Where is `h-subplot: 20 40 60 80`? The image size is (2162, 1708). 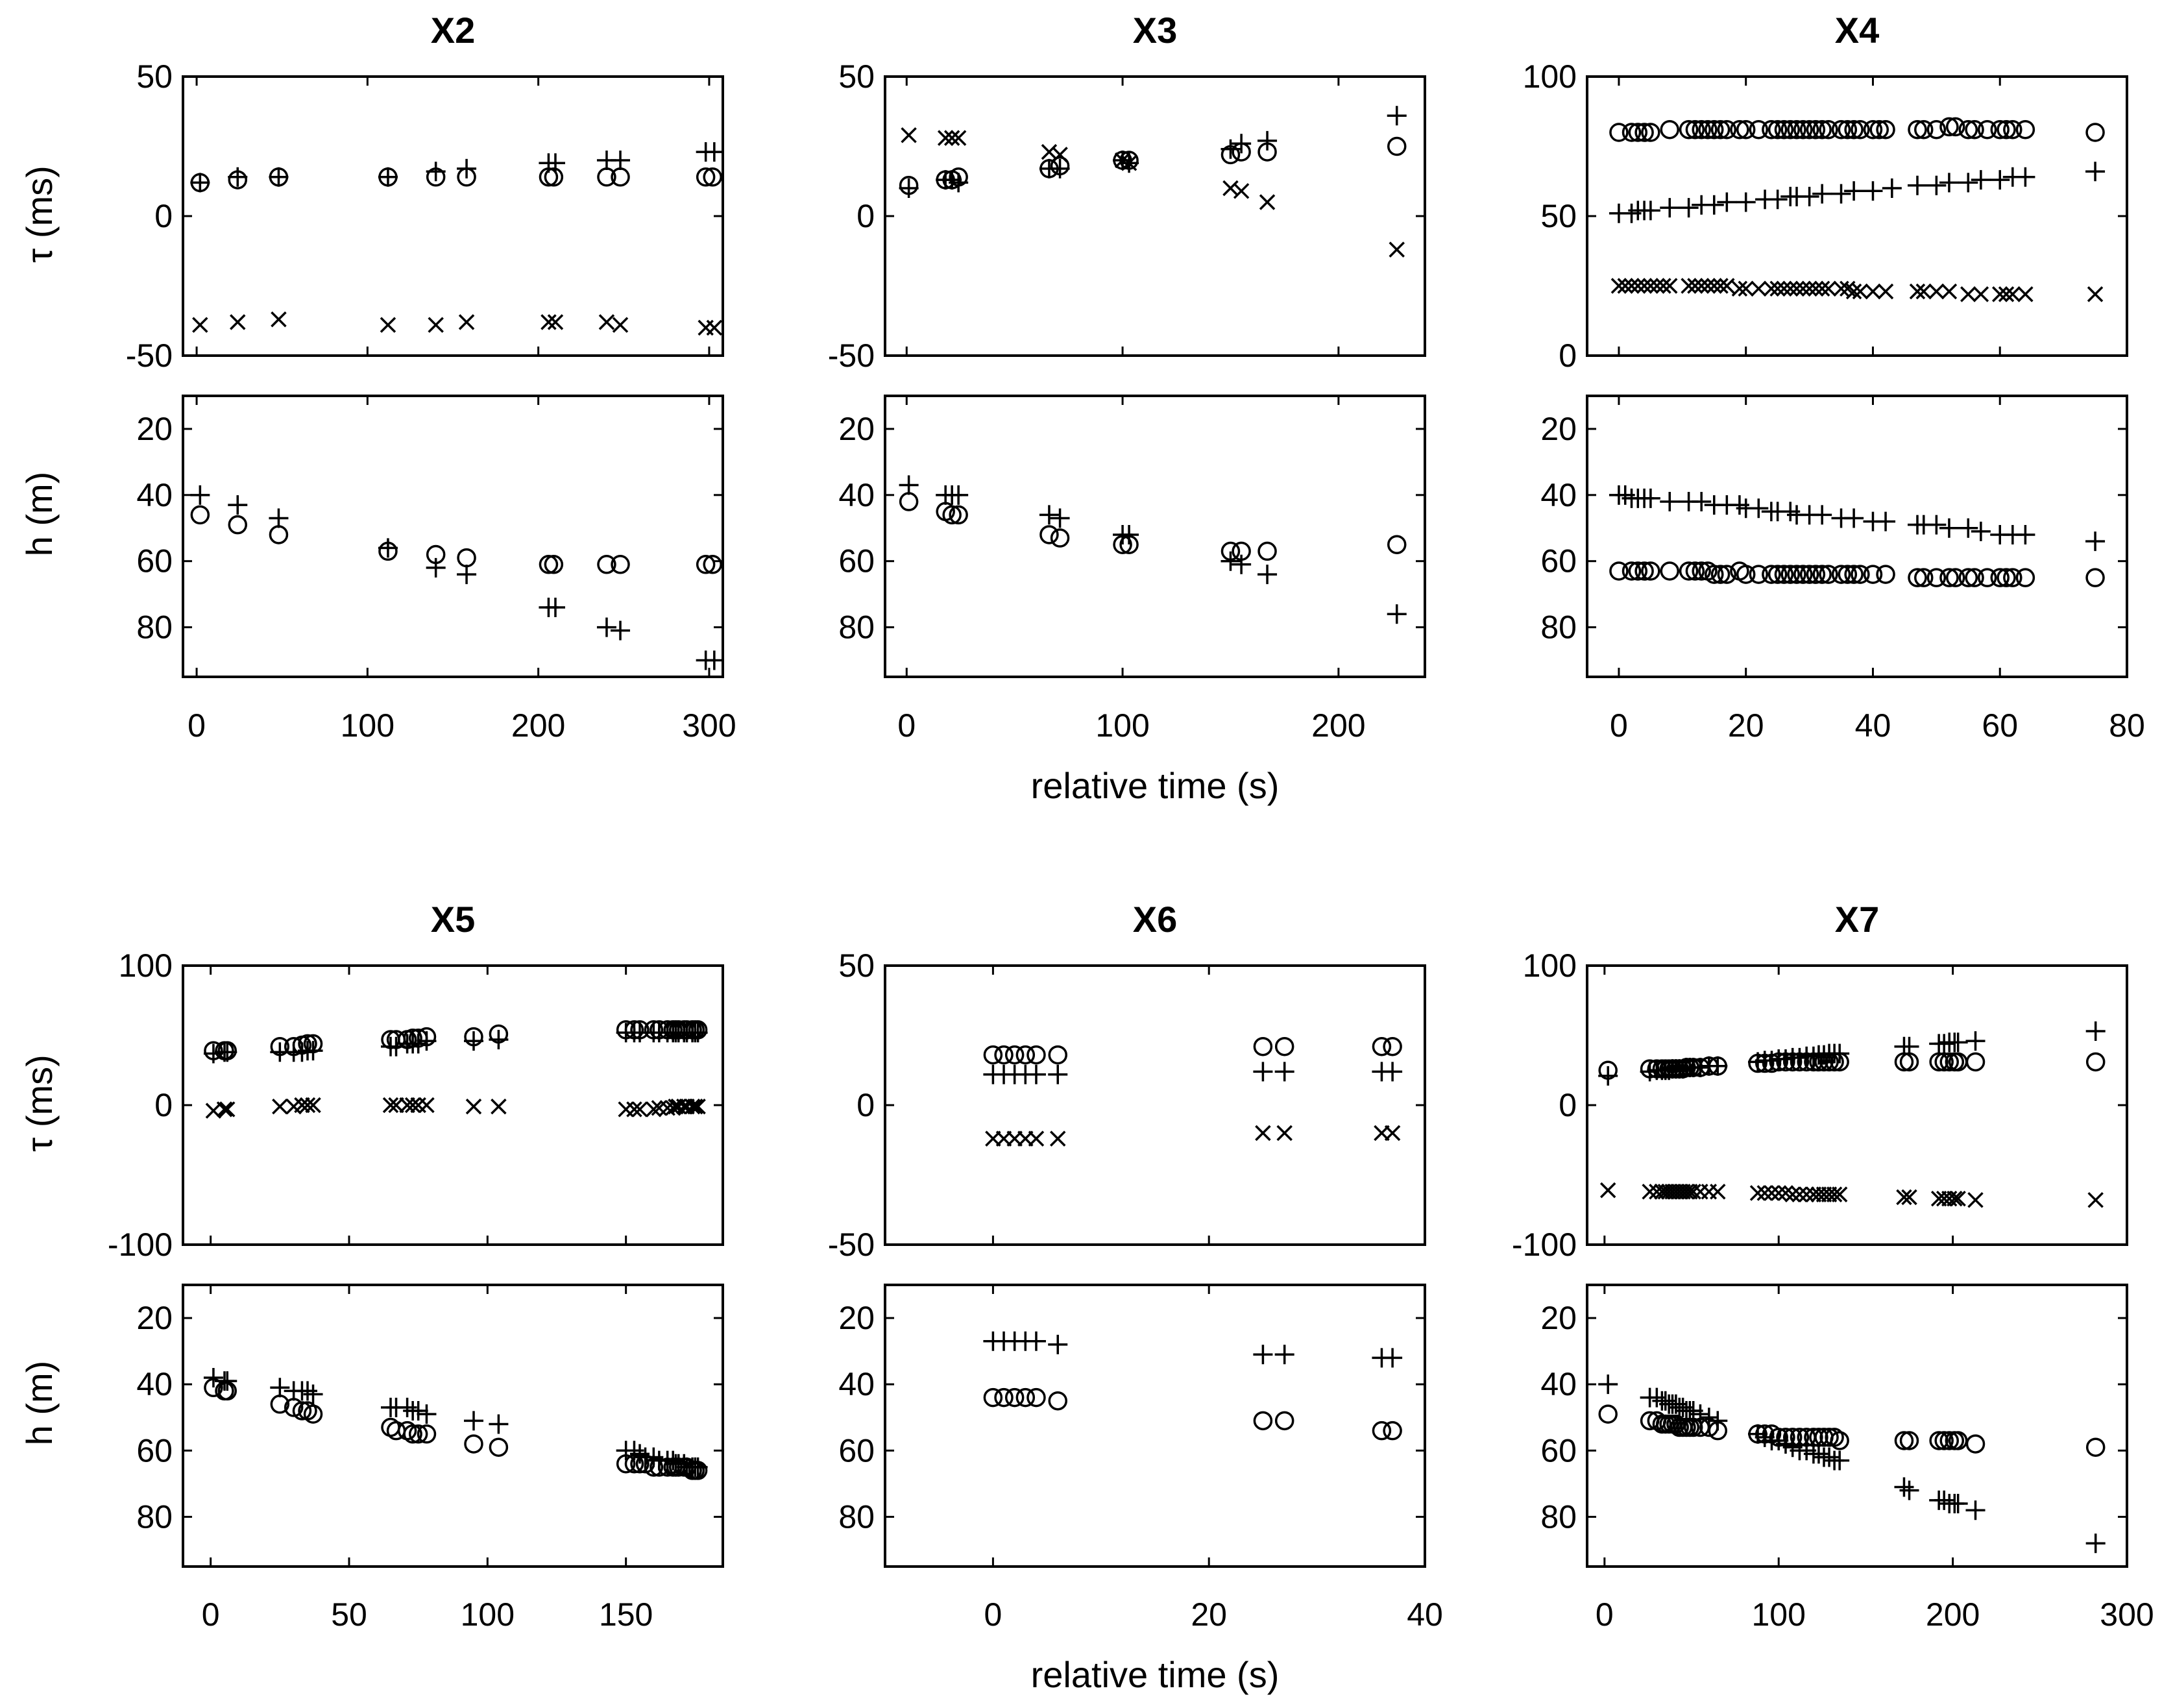 h-subplot: 20 40 60 80 is located at coordinates (430, 536).